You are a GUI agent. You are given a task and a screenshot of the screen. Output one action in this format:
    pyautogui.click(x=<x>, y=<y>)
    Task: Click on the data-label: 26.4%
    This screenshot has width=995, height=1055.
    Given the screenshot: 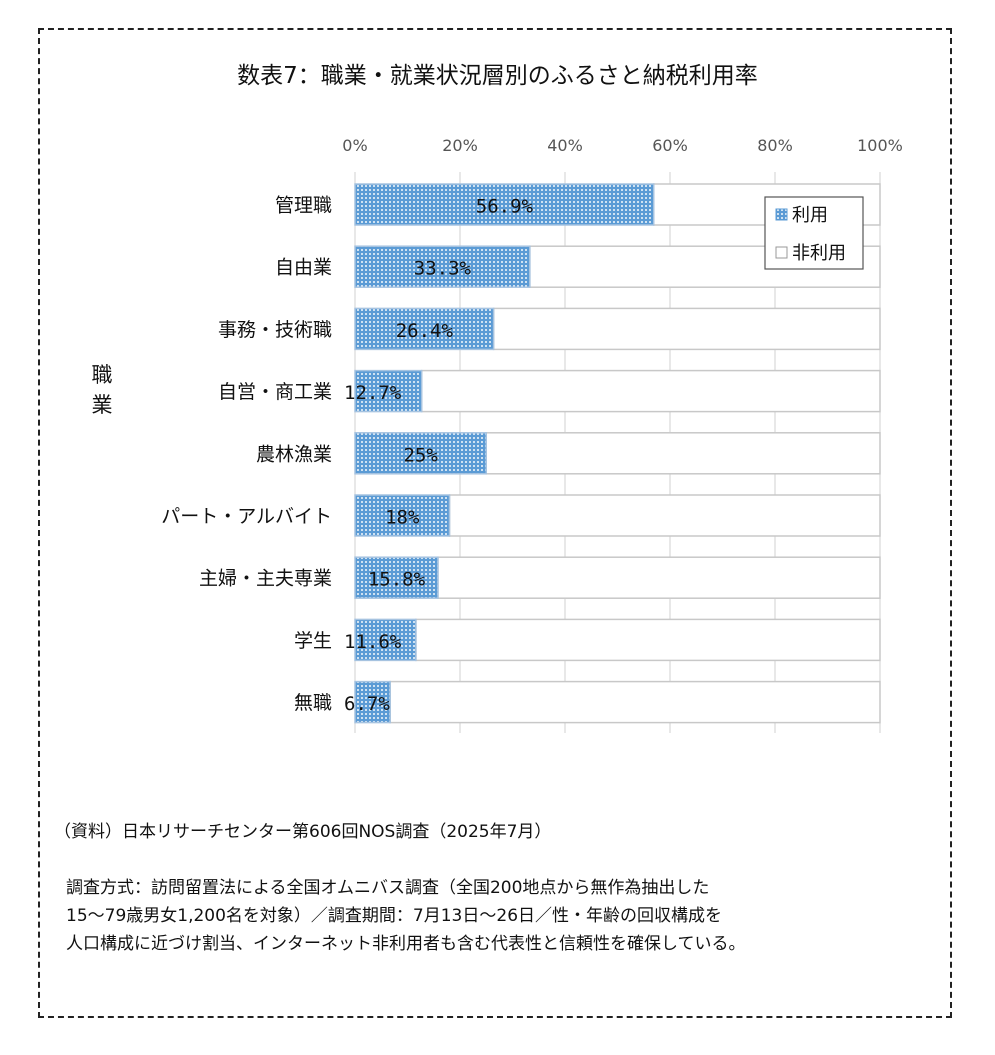 What is the action you would take?
    pyautogui.click(x=425, y=331)
    